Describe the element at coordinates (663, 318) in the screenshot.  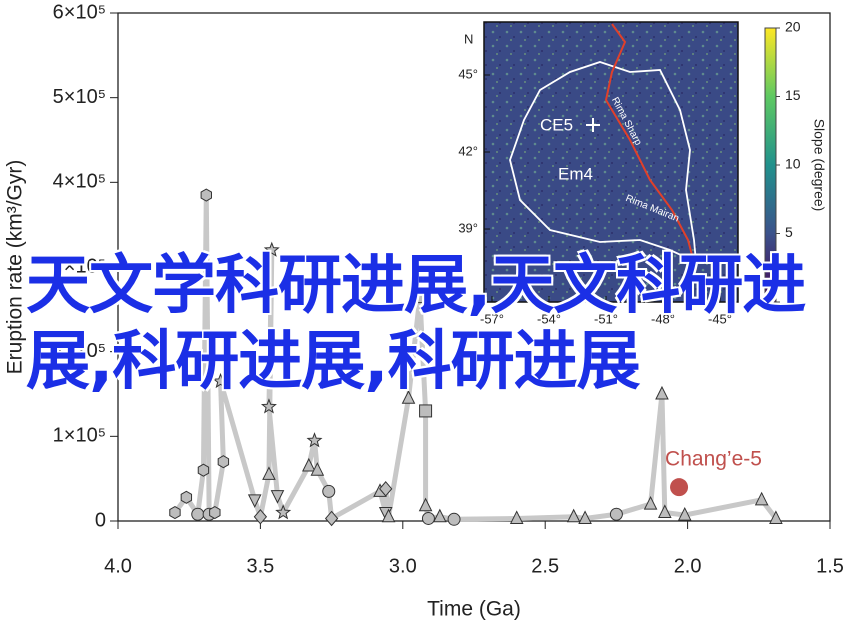
I see `lon-tick-label: -48°` at that location.